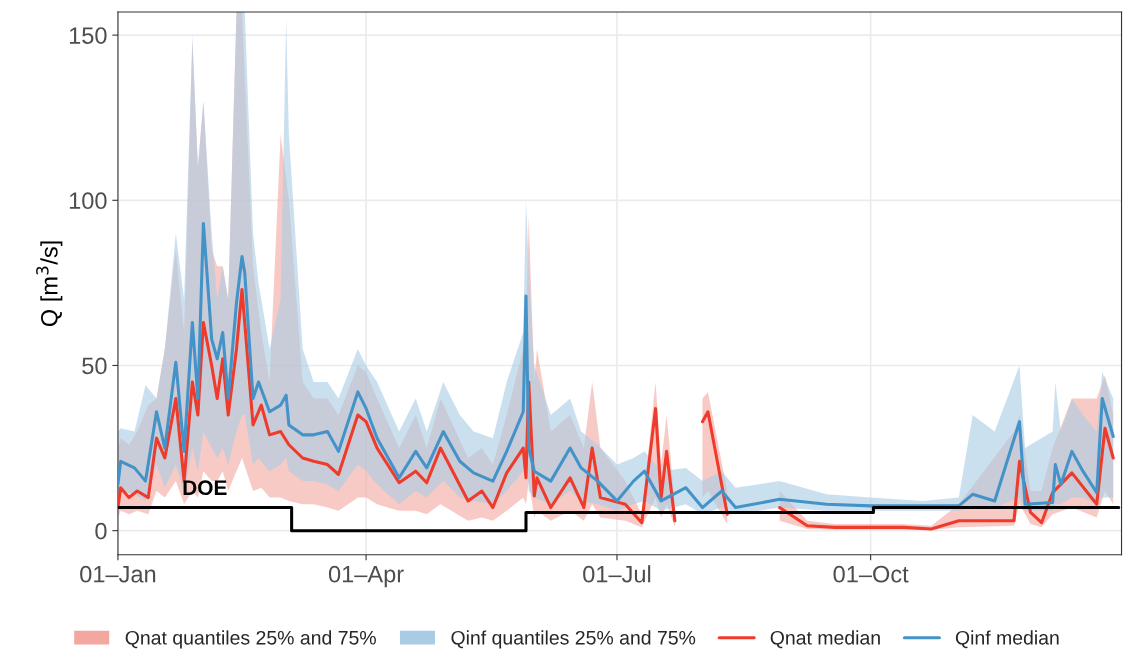  I want to click on x-tick-label: 01–Oct, so click(871, 574).